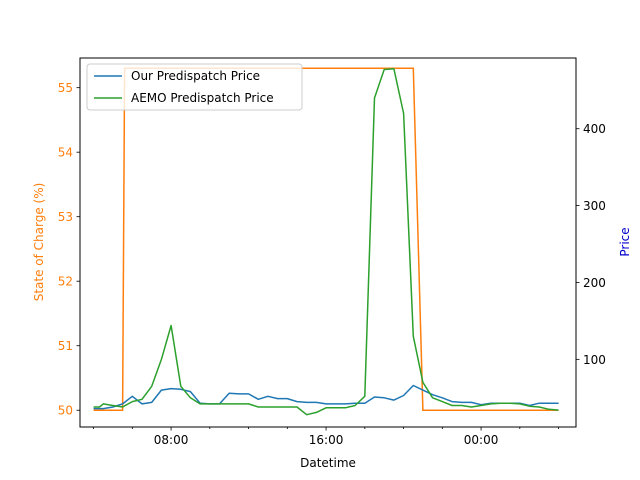 This screenshot has height=480, width=640. Describe the element at coordinates (65, 282) in the screenshot. I see `left-y-tick-label: 52` at that location.